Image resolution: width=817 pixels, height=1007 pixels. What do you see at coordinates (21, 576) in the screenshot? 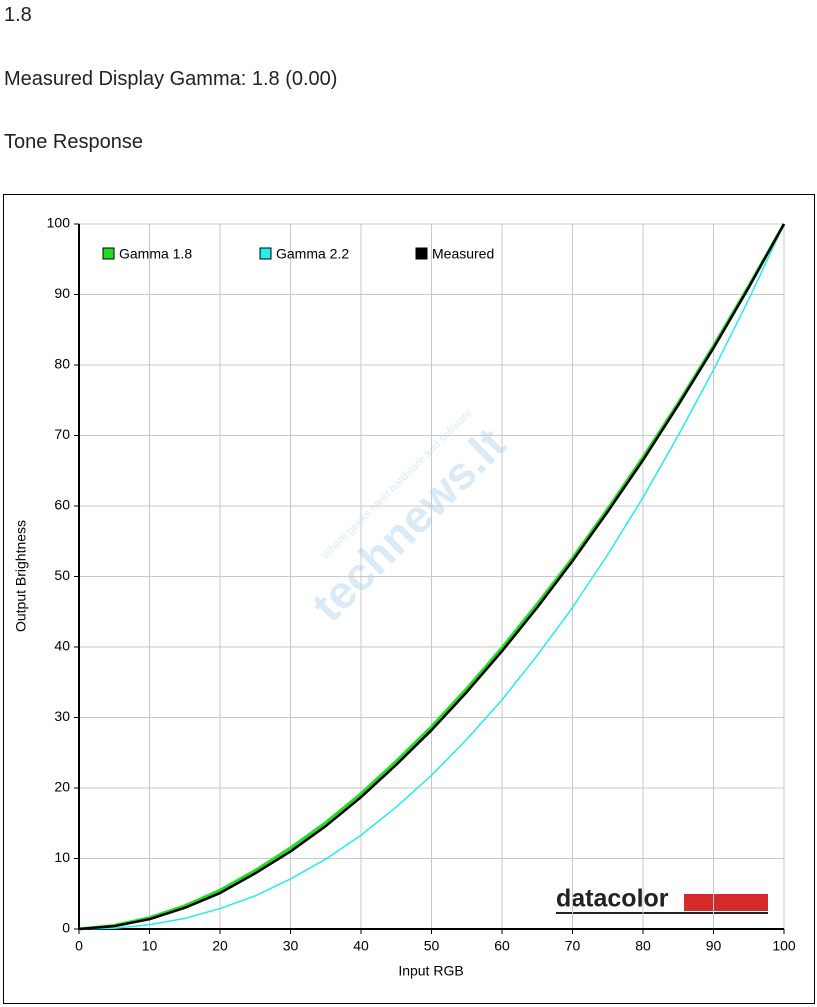
I see `y-axis-label: Output Brightness` at bounding box center [21, 576].